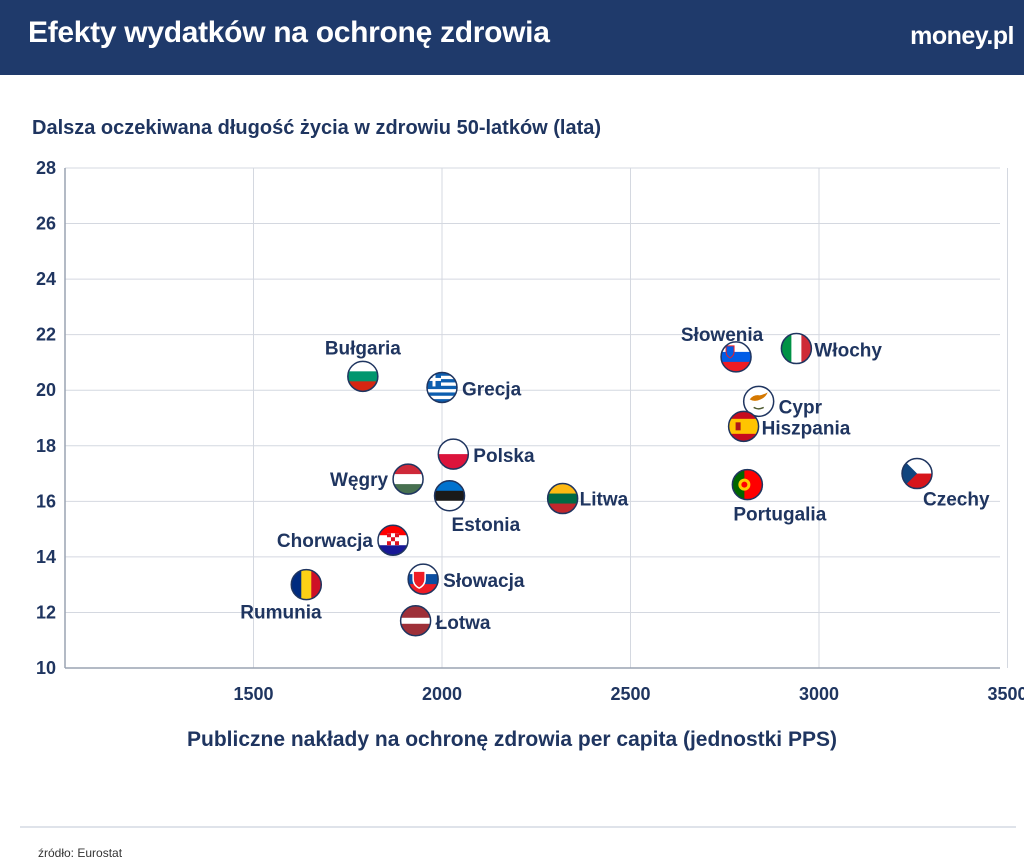  What do you see at coordinates (442, 694) in the screenshot?
I see `x-tick-label: 2000` at bounding box center [442, 694].